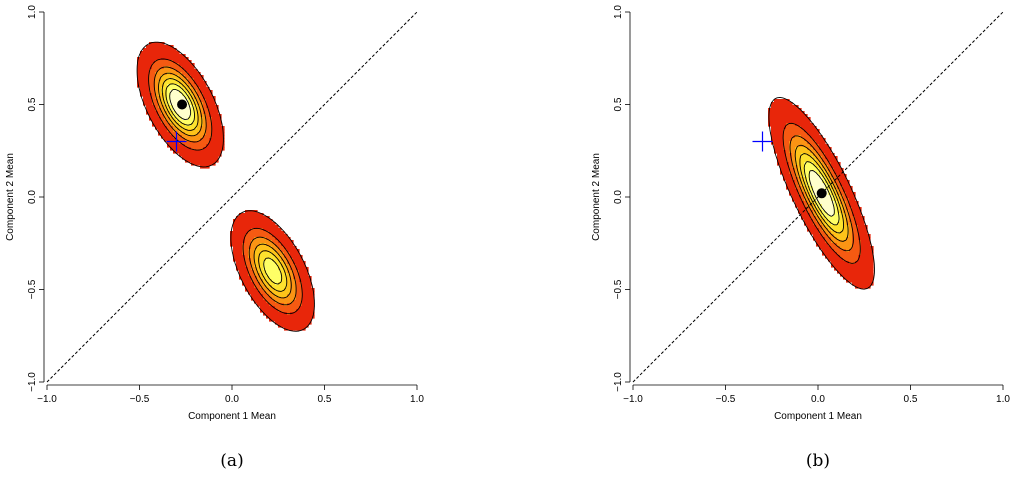 This screenshot has width=1011, height=485. I want to click on panel-label-b: (b), so click(818, 461).